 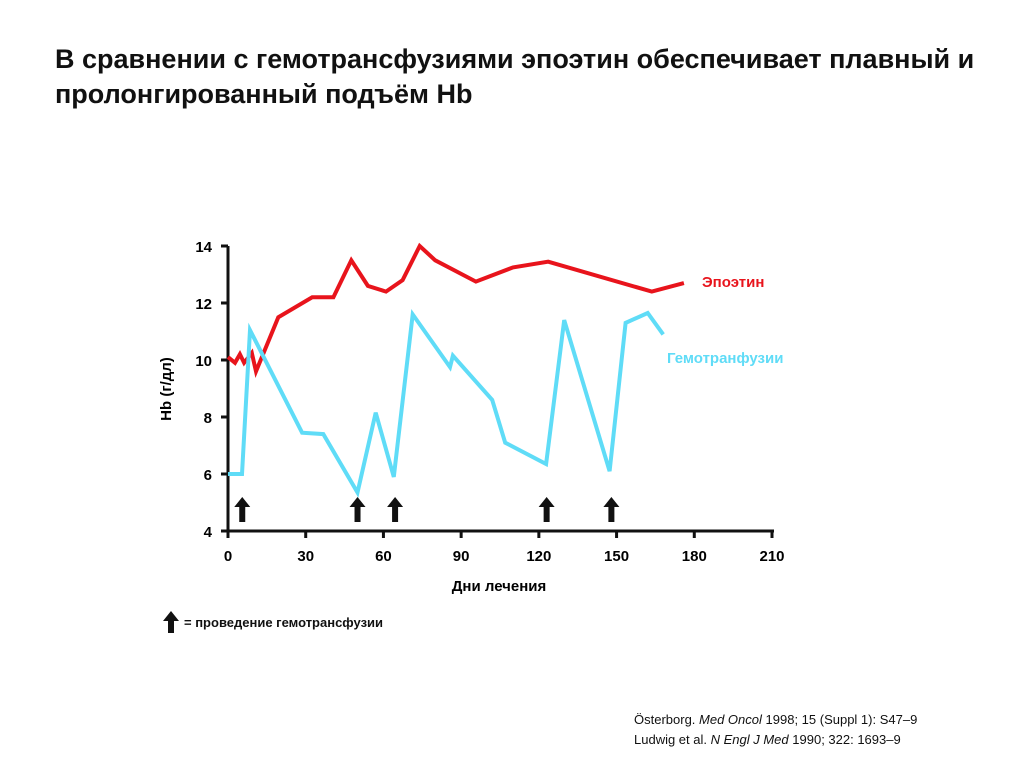 I want to click on x-tick-label: 60, so click(x=383, y=556).